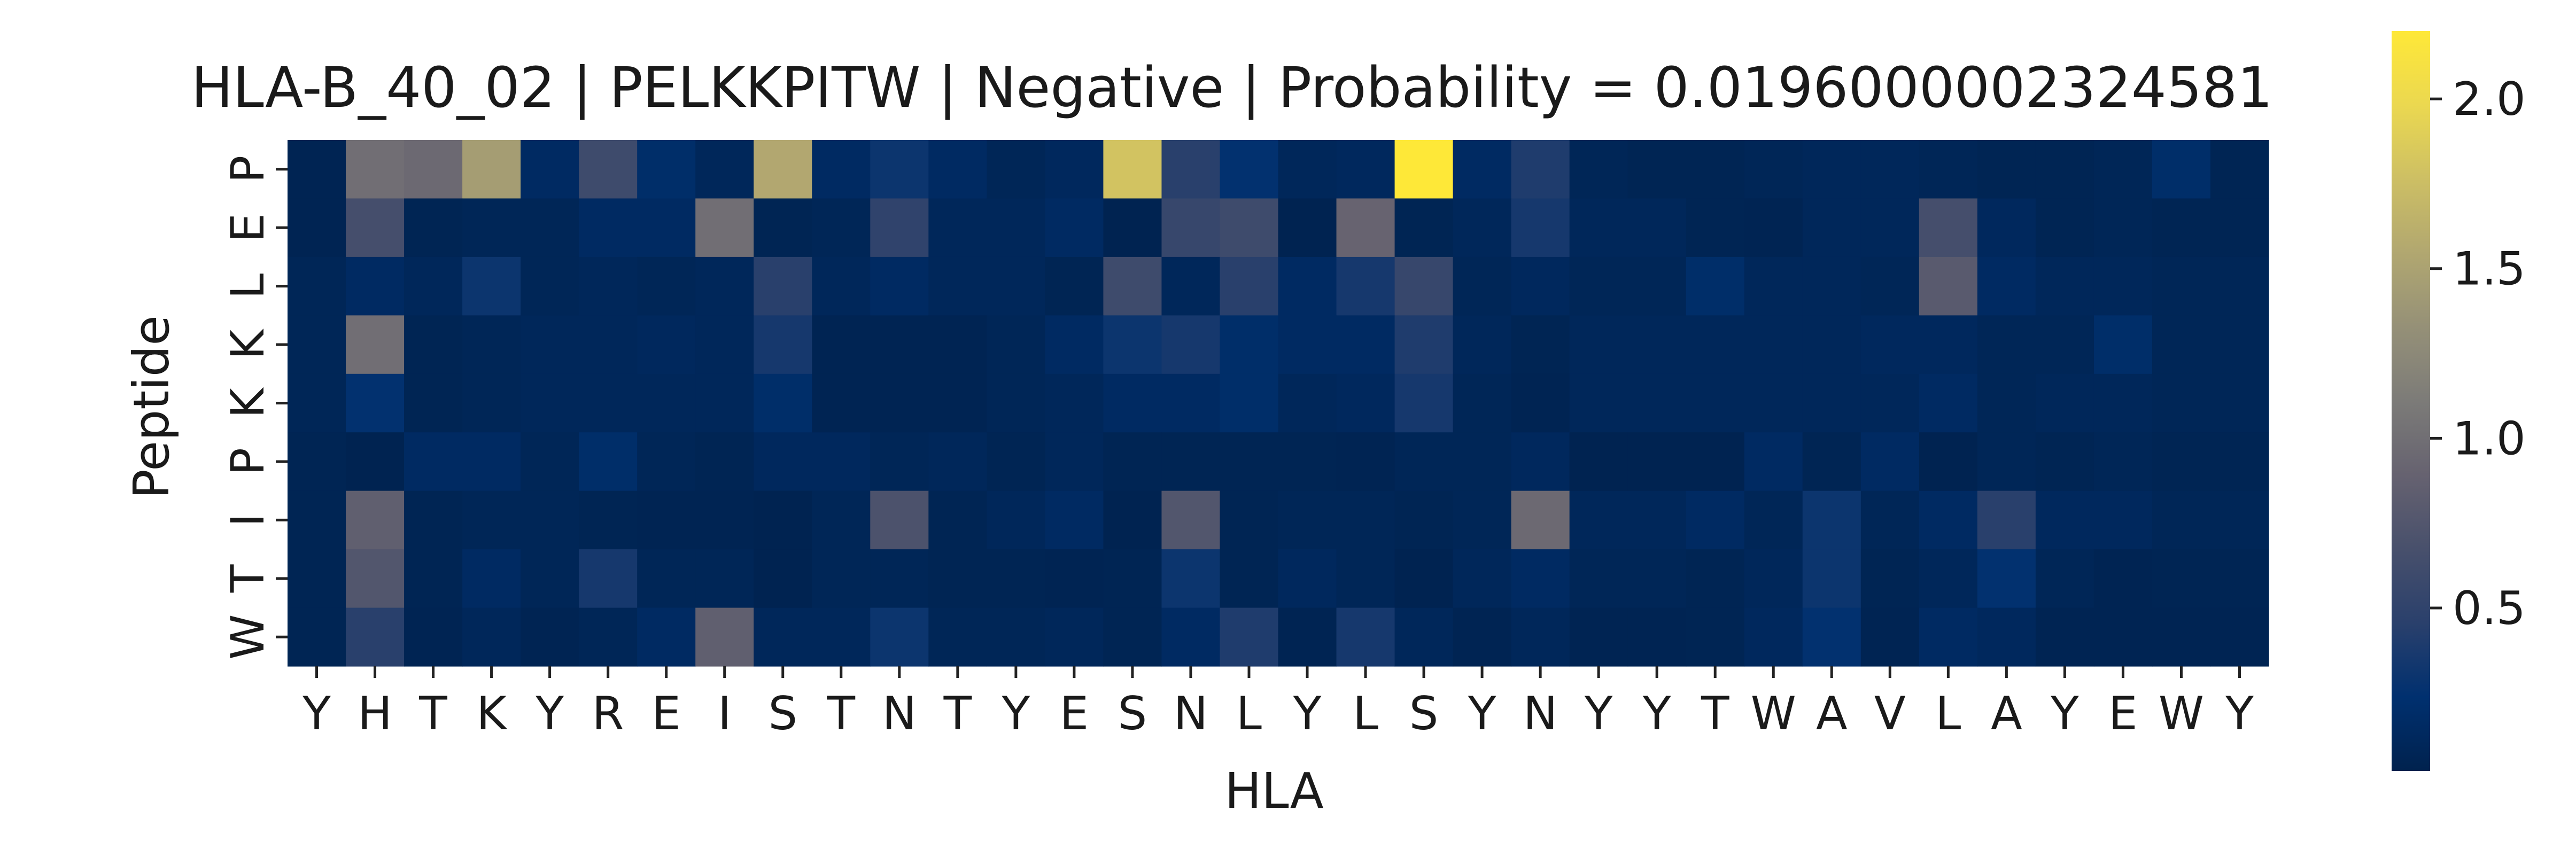 Image resolution: width=2576 pixels, height=850 pixels. Describe the element at coordinates (1890, 713) in the screenshot. I see `x-tick-label: V` at that location.